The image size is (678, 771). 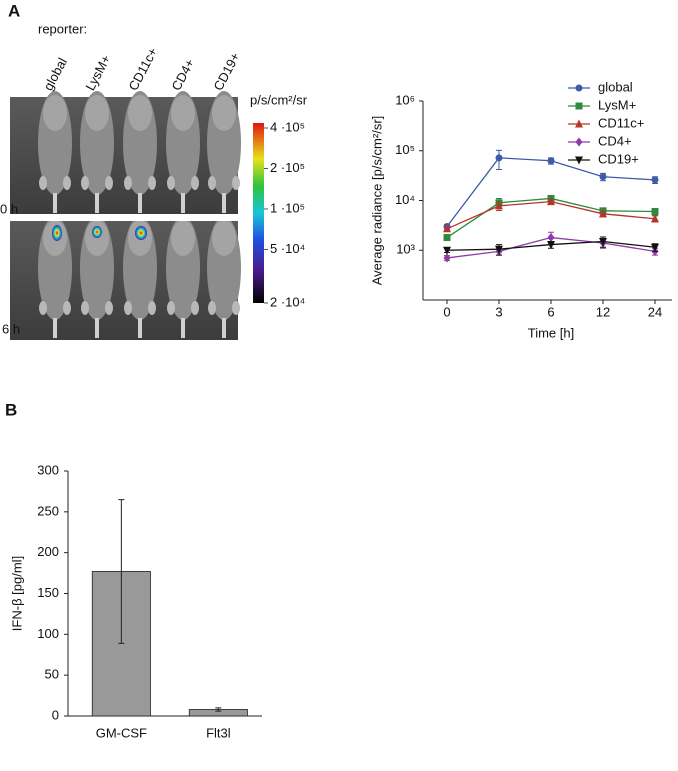 I want to click on x-tick-label: 24, so click(x=655, y=311).